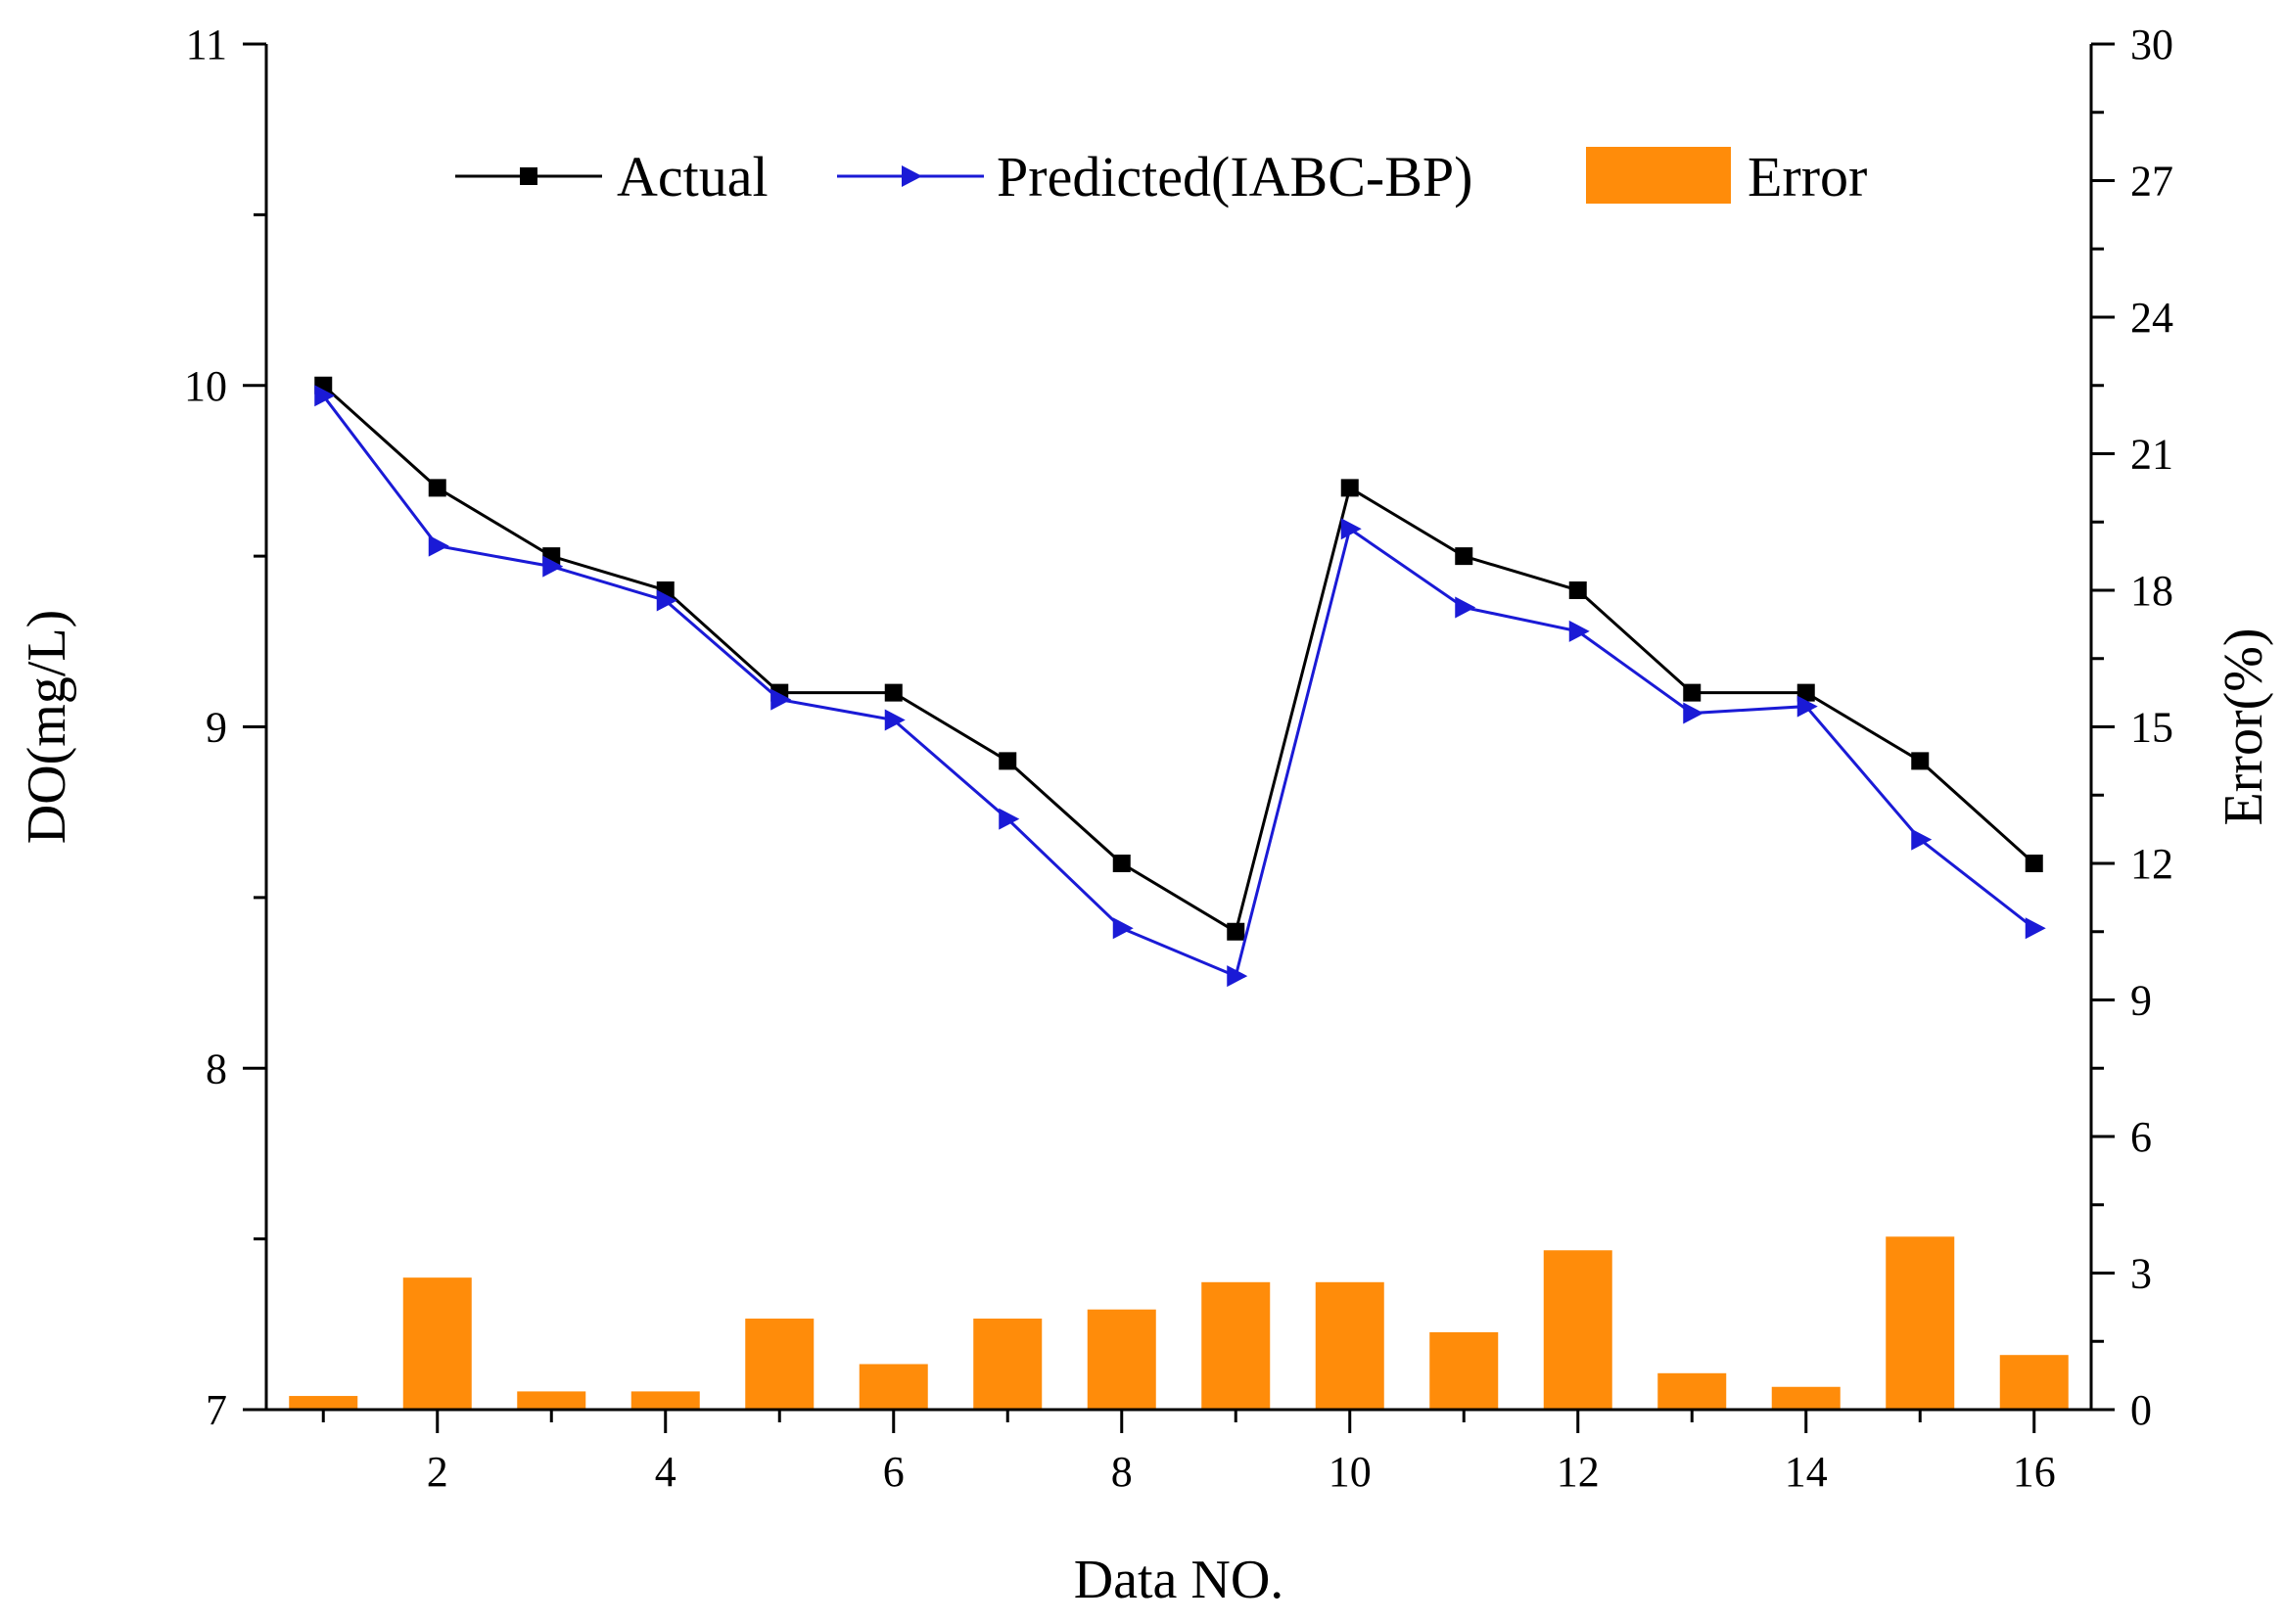 Image resolution: width=2285 pixels, height=1624 pixels. Describe the element at coordinates (207, 45) in the screenshot. I see `y-left-tick-label: 11` at that location.